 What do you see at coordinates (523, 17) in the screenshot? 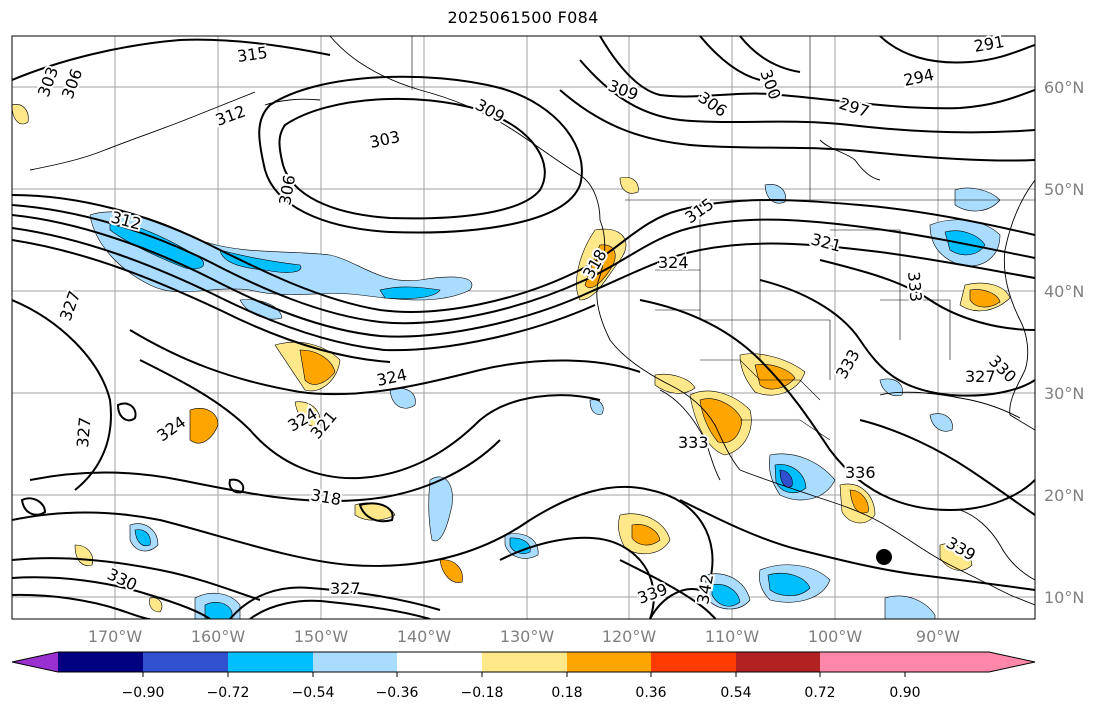
I see `map-title: 2025061500 F084` at bounding box center [523, 17].